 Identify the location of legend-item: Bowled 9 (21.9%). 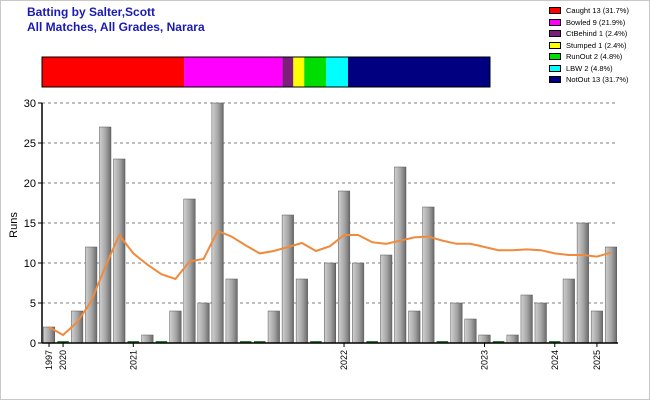
(594, 22).